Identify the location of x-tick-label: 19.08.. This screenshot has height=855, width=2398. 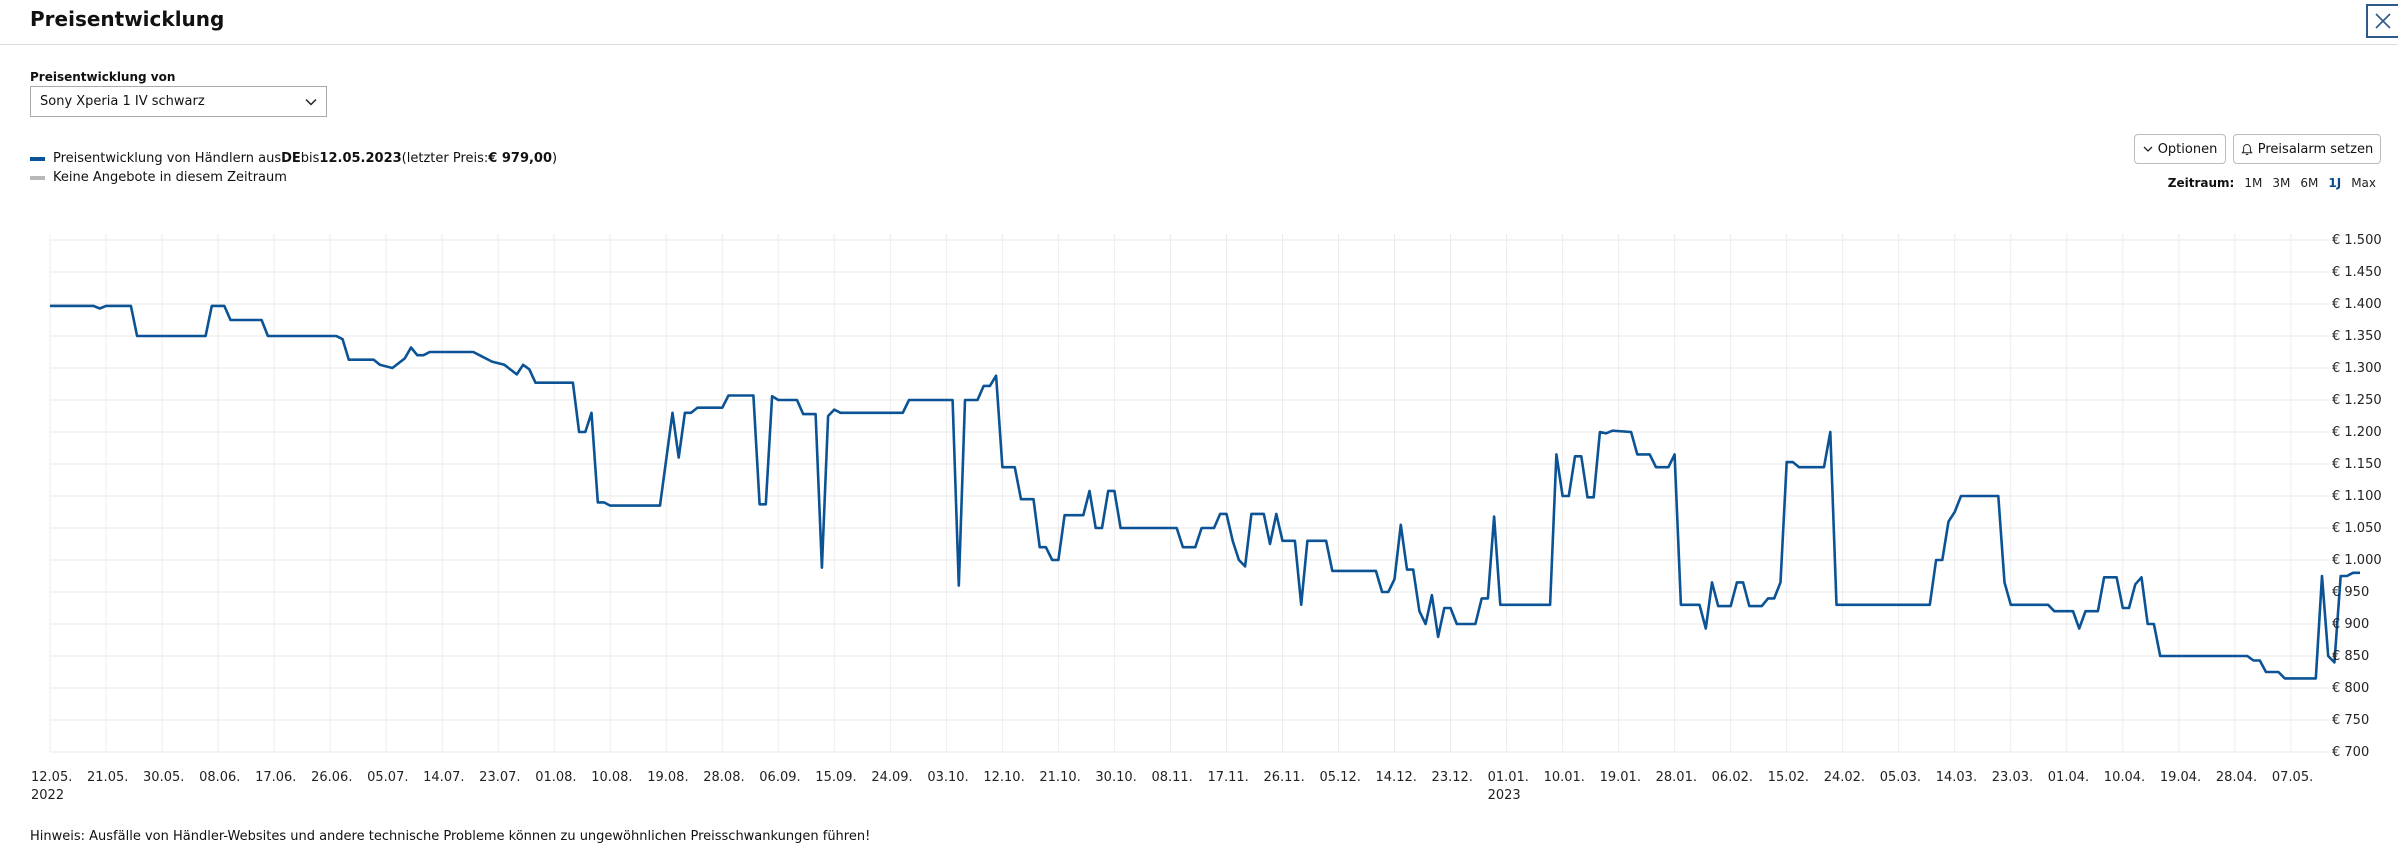
(667, 777).